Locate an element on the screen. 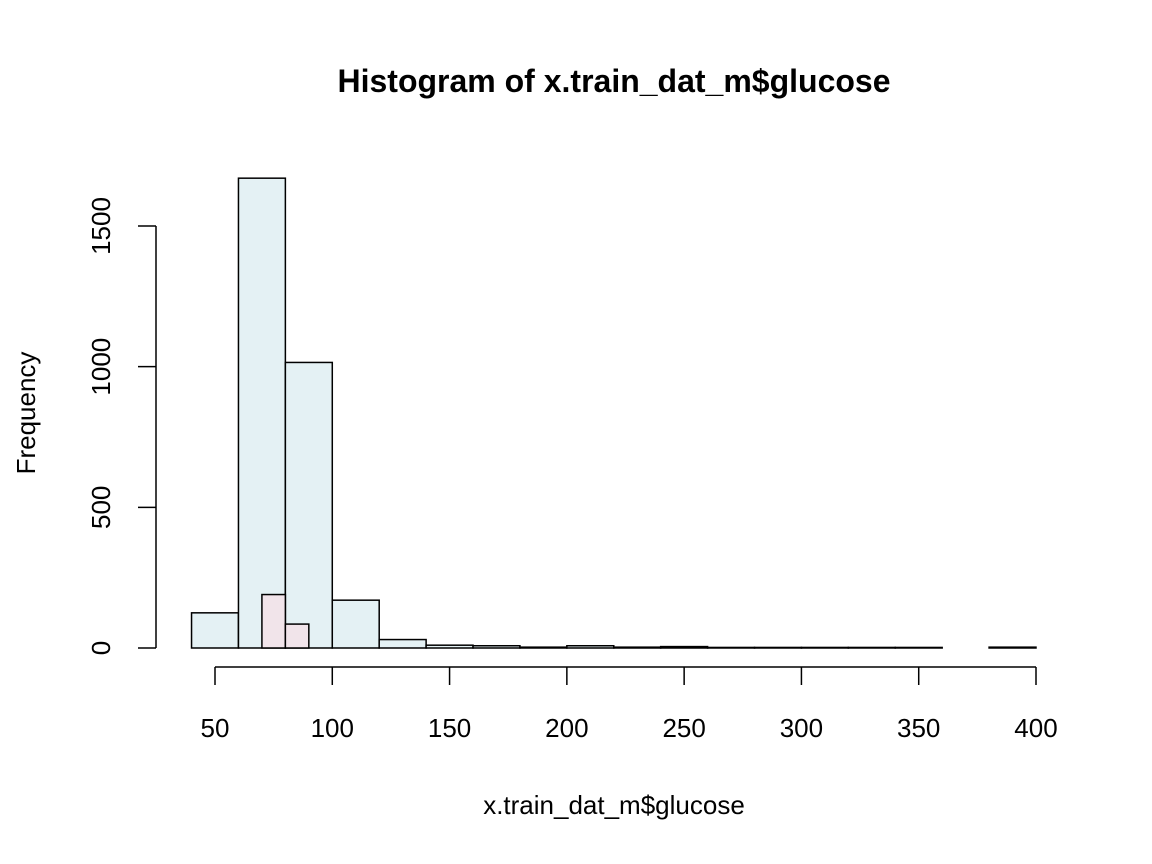  y-axis-label: Frequency is located at coordinates (26, 413).